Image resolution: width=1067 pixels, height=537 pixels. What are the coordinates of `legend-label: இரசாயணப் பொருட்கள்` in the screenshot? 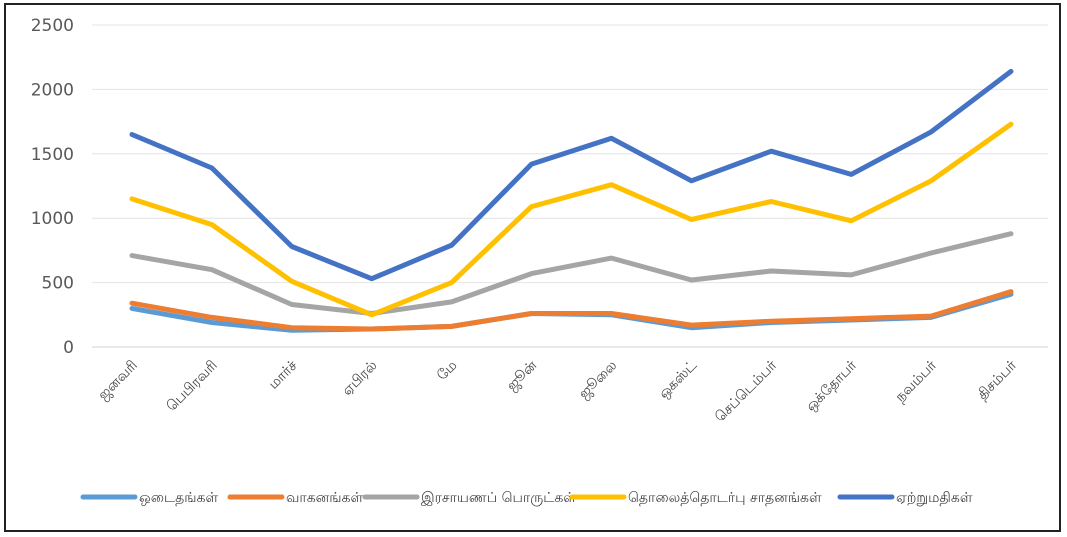 It's located at (498, 498).